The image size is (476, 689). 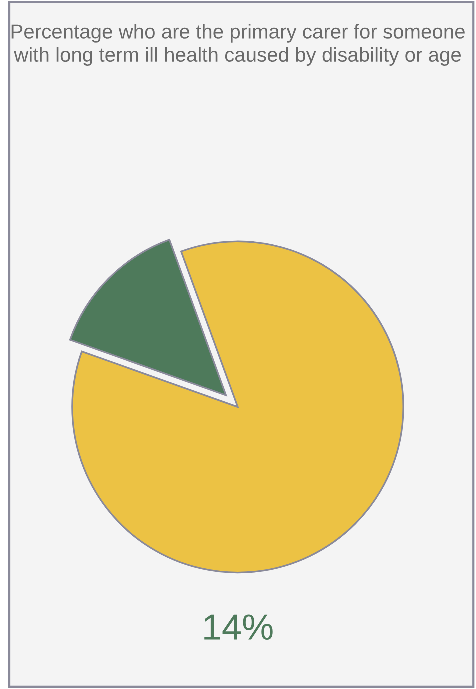 What do you see at coordinates (238, 627) in the screenshot?
I see `text: 14%` at bounding box center [238, 627].